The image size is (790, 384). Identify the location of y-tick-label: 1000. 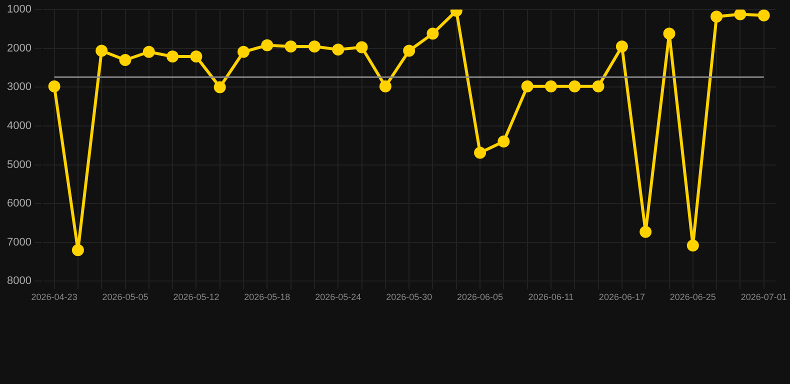
(19, 10).